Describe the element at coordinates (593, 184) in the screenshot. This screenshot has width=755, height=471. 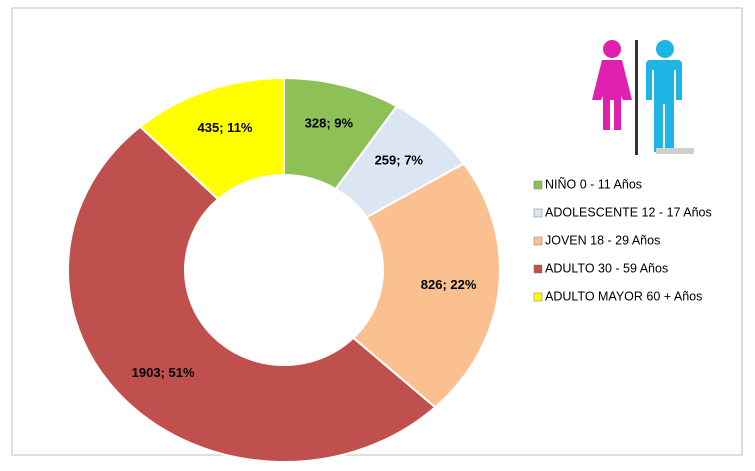
I see `legend-label: NIÑO 0 - 11 Años` at that location.